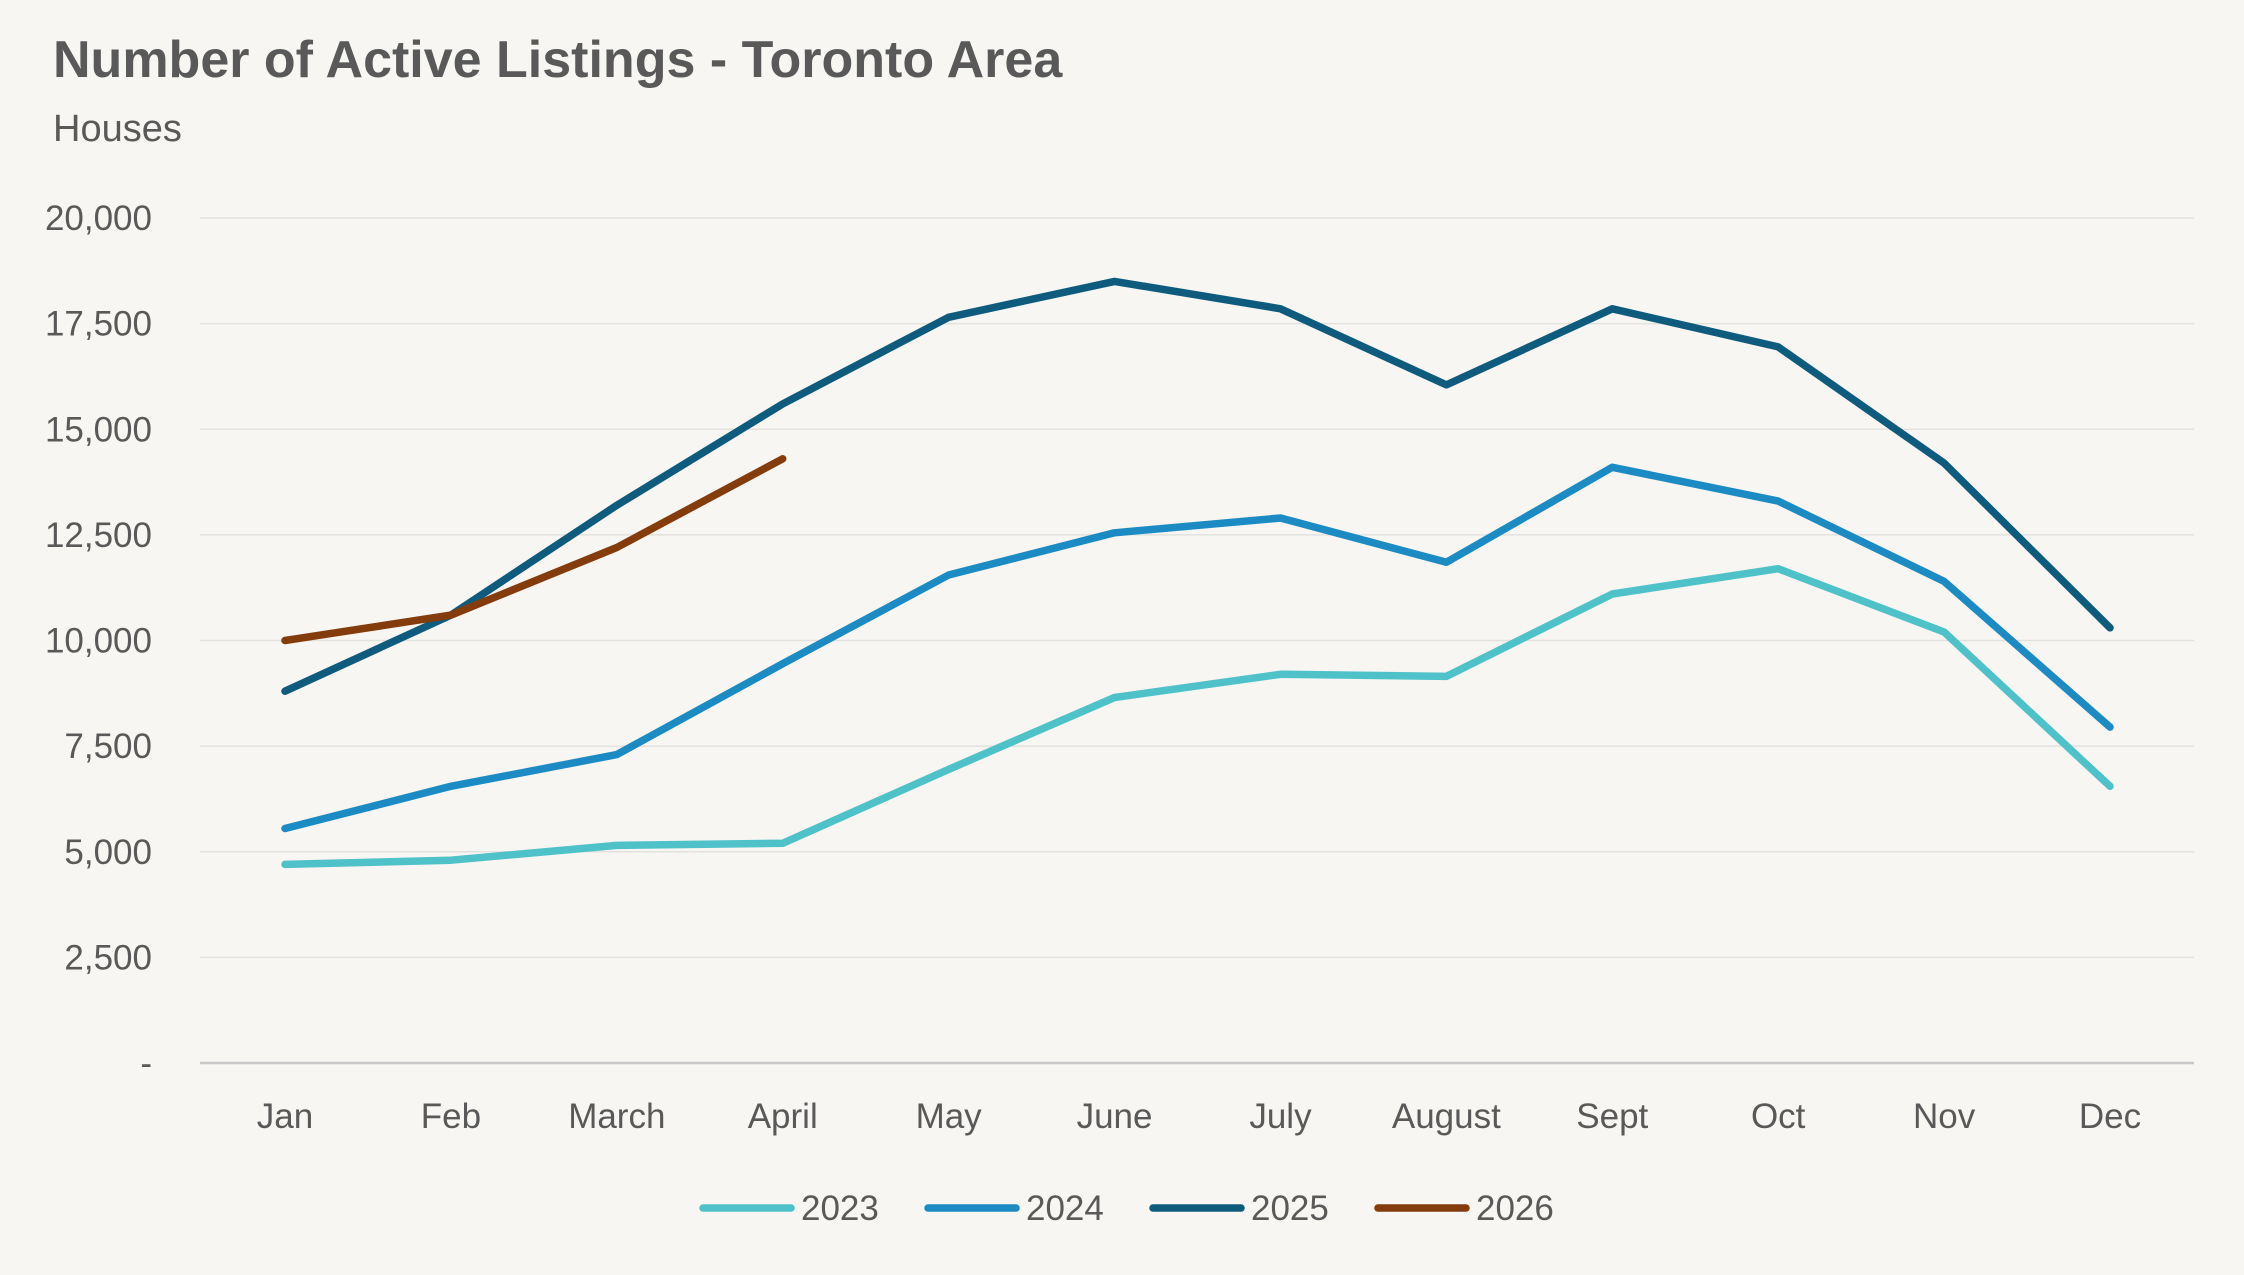 The image size is (2244, 1275). Describe the element at coordinates (108, 852) in the screenshot. I see `y-tick-label: 5,000` at that location.